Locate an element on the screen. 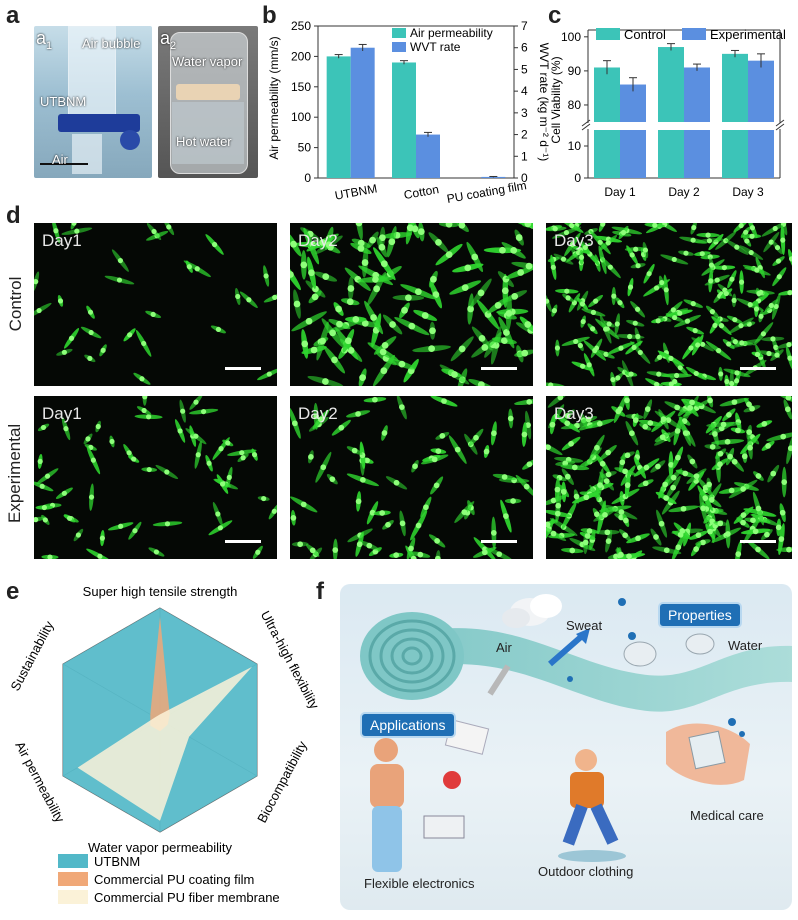 The image size is (798, 920). micrograph-control-day2: Day2 is located at coordinates (411, 304).